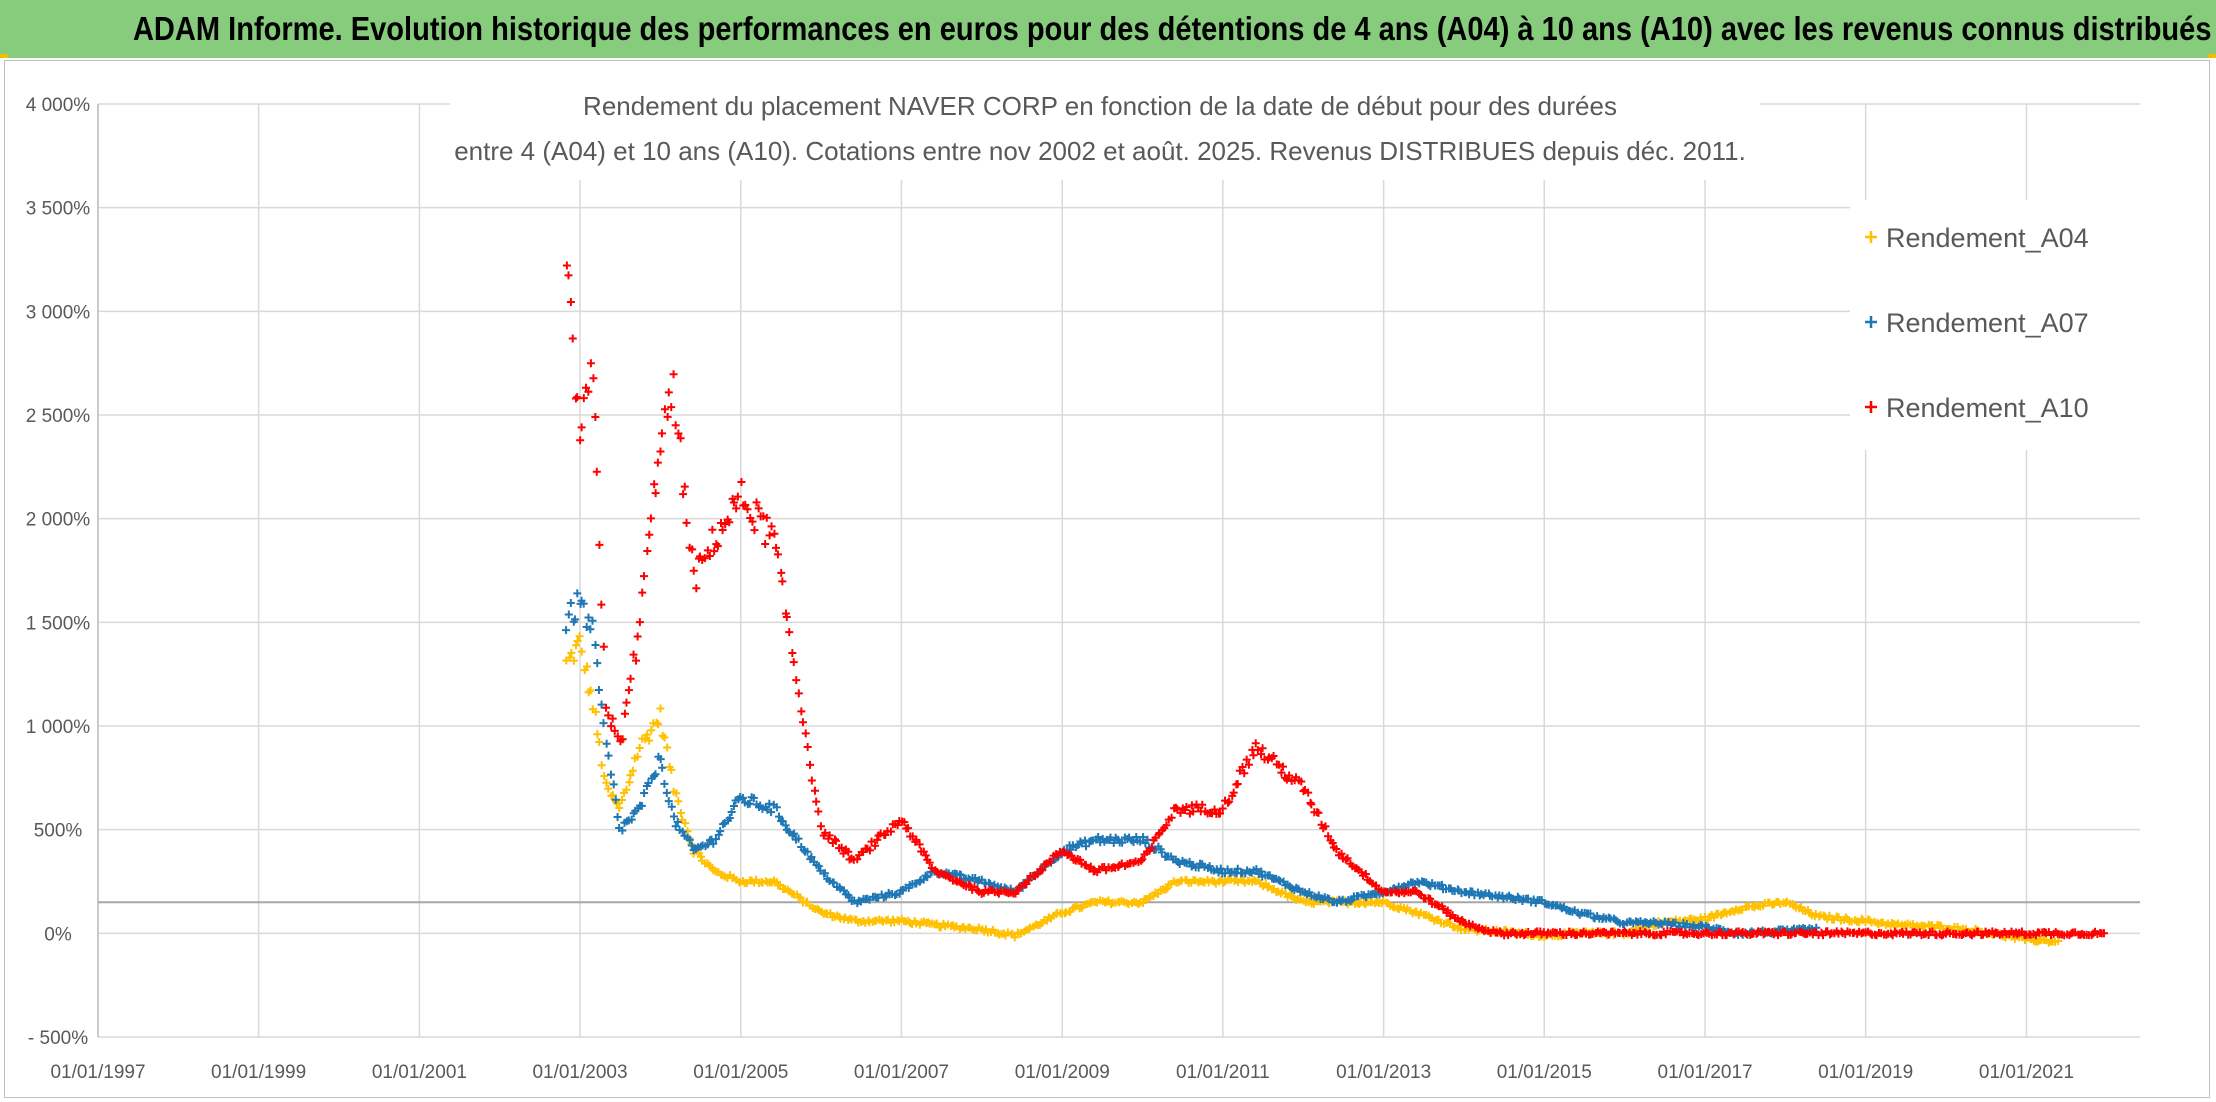  I want to click on header-band, so click(1108, 29).